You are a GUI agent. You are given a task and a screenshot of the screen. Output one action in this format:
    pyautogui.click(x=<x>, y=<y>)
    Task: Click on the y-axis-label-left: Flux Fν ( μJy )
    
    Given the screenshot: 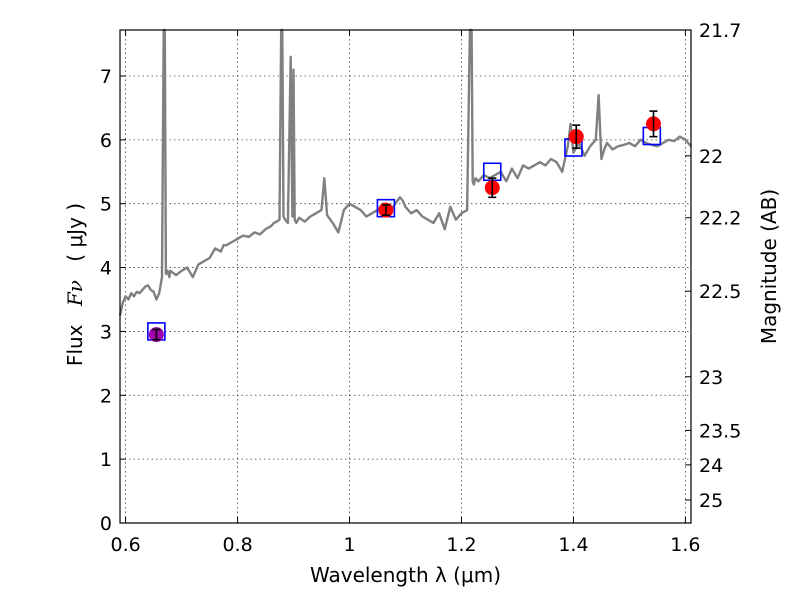 What is the action you would take?
    pyautogui.click(x=75, y=284)
    